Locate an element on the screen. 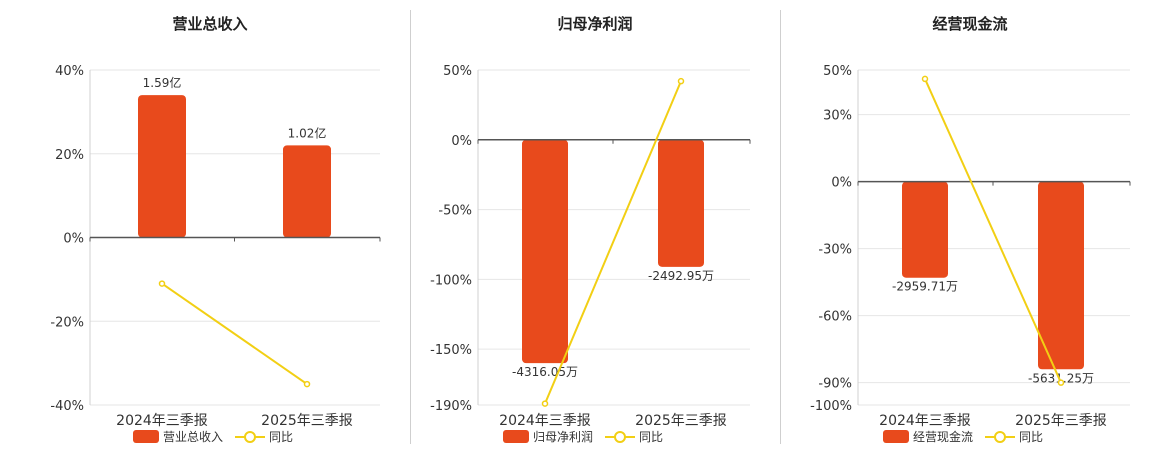 This screenshot has height=450, width=1160. y-tick-label: 30% is located at coordinates (837, 116).